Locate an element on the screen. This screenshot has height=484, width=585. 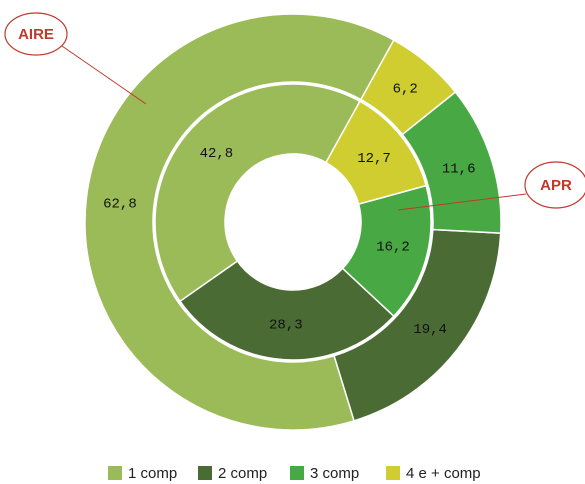
data-label: 16,2 is located at coordinates (393, 247).